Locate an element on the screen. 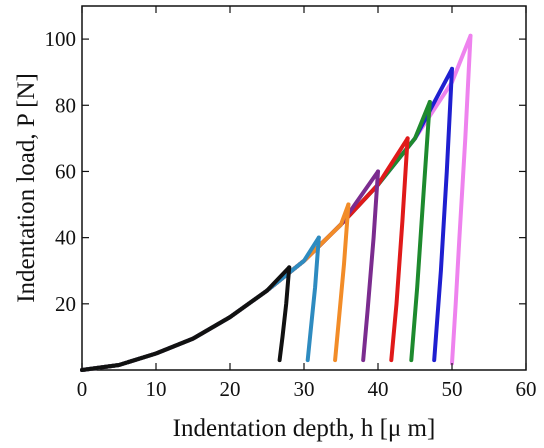 Image resolution: width=544 pixels, height=448 pixels. x-tick-label: 50 is located at coordinates (452, 389).